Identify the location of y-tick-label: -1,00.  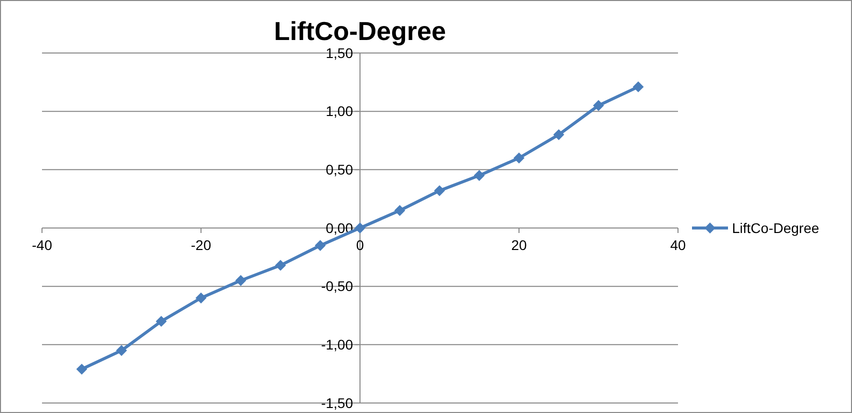
(337, 344).